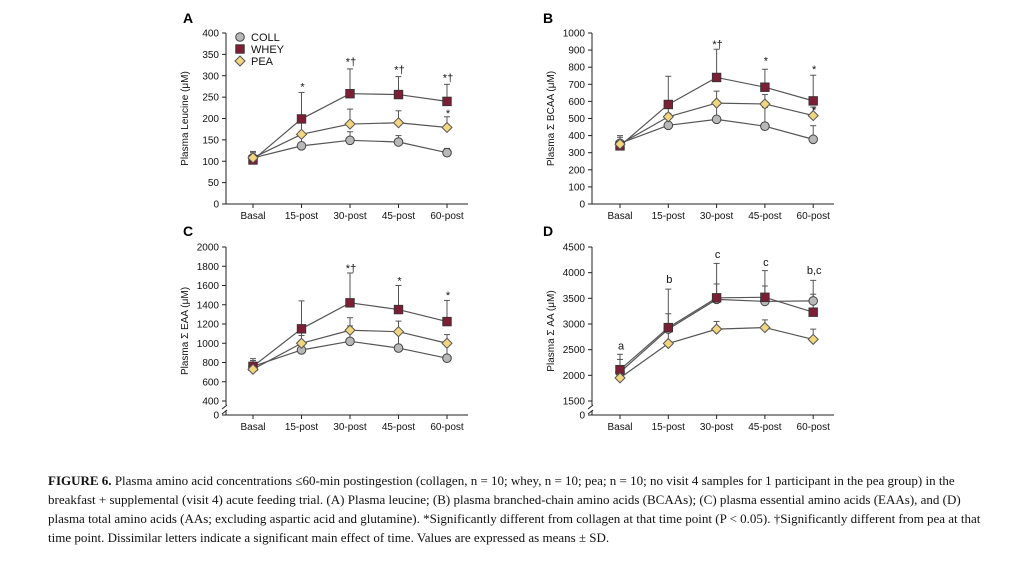  What do you see at coordinates (210, 98) in the screenshot?
I see `y-tick-label: 250` at bounding box center [210, 98].